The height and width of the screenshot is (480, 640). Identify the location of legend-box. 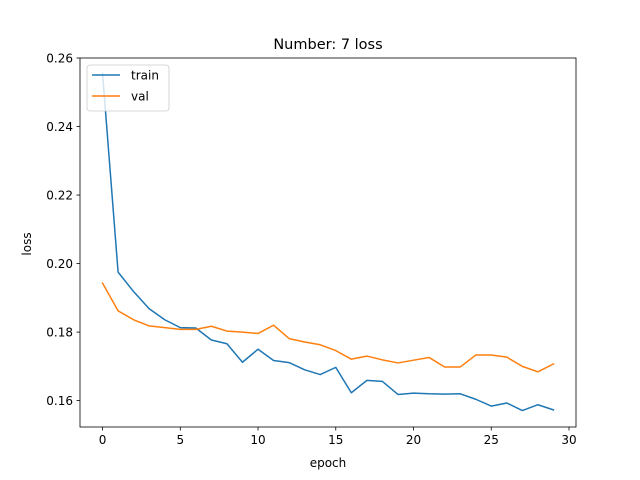
(128, 88).